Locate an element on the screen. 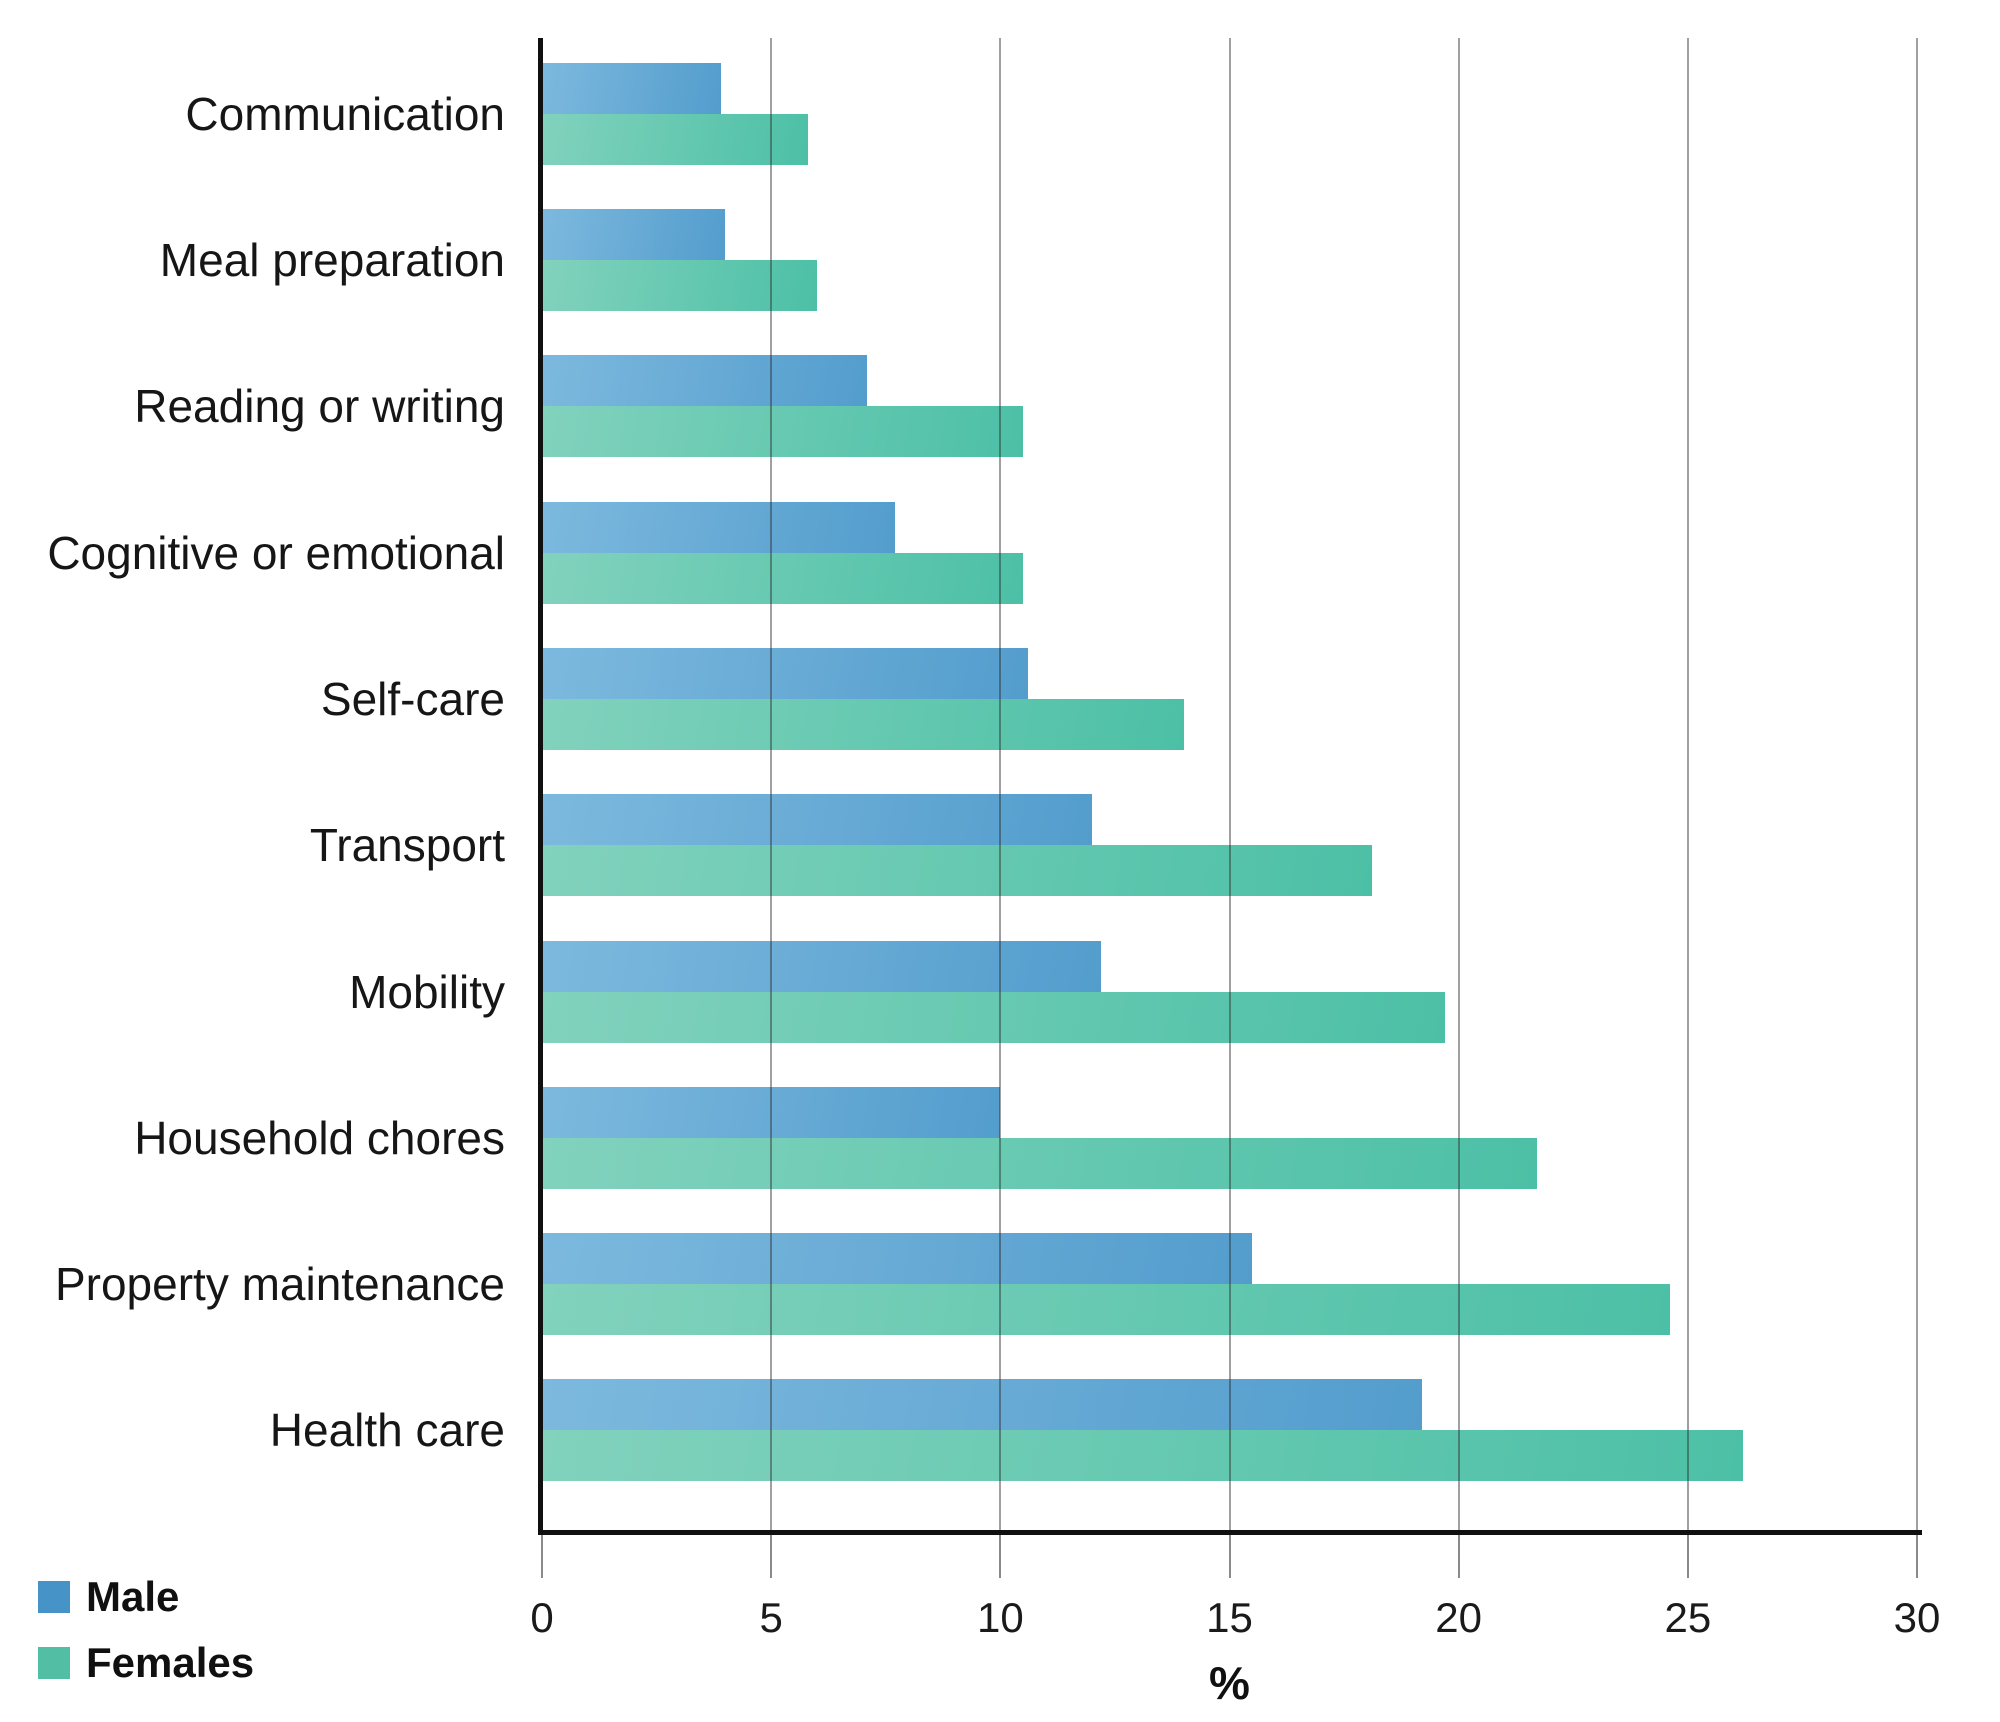  male-bar-cognitive-or-emotional is located at coordinates (718, 527).